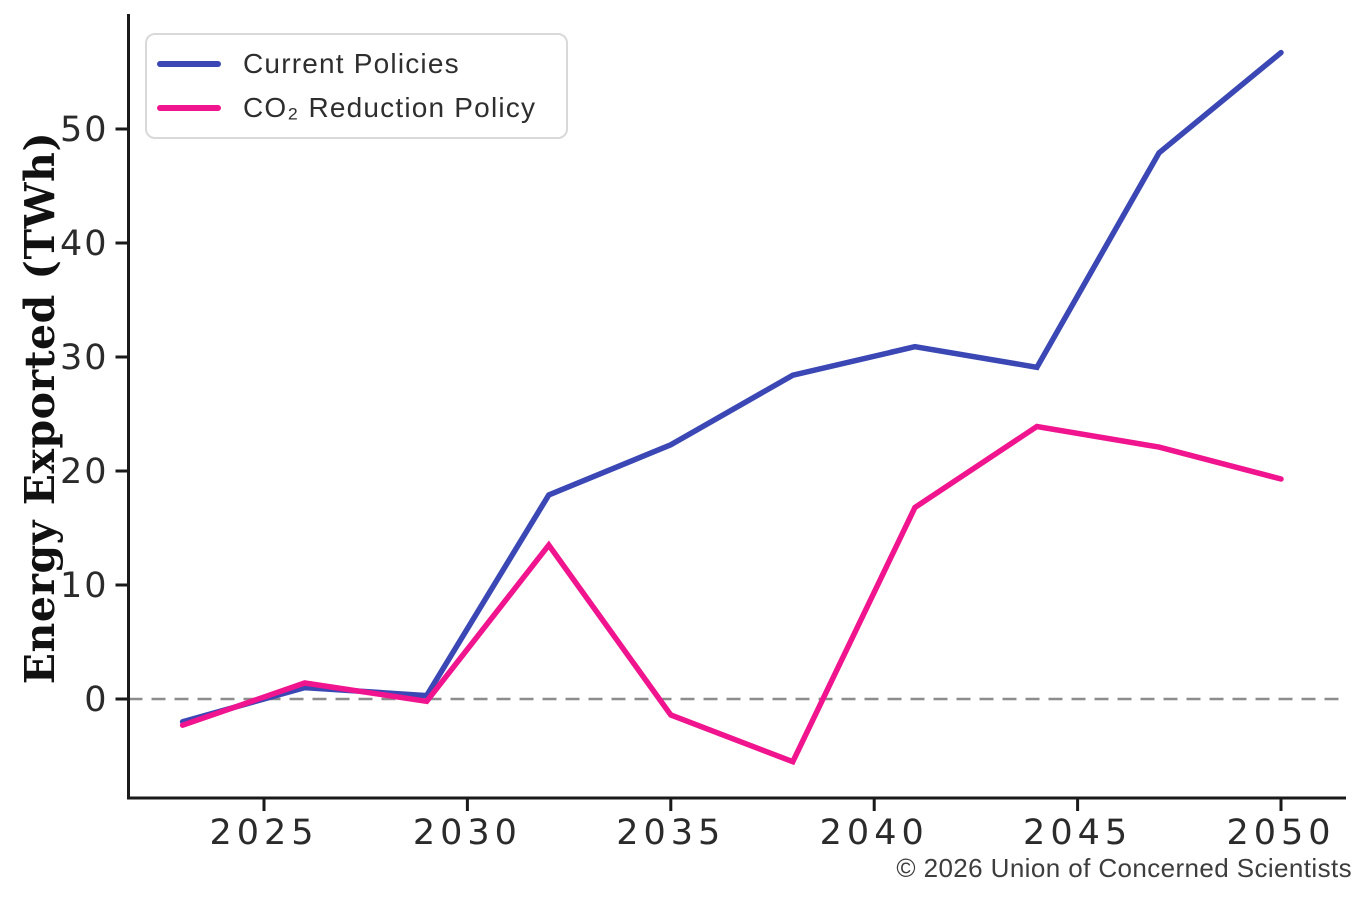 The image size is (1370, 900). I want to click on legend-item-current-policies: Current Policies, so click(346, 64).